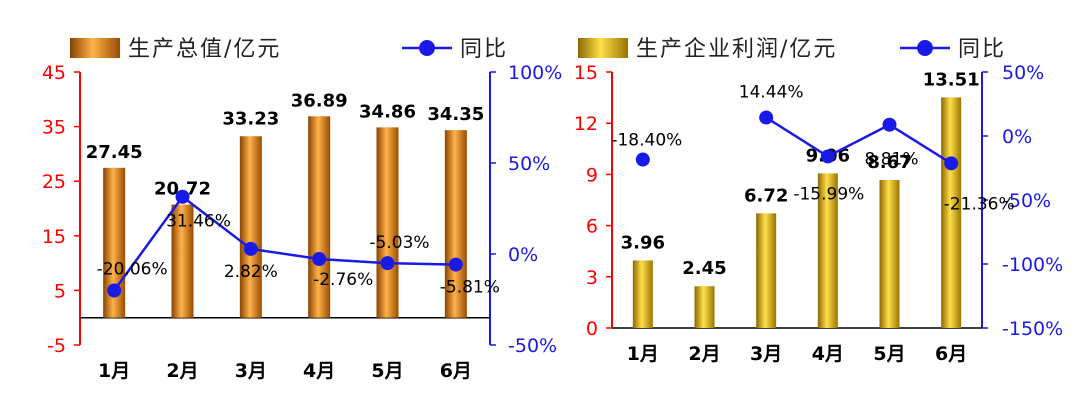 This screenshot has height=414, width=1080. What do you see at coordinates (592, 278) in the screenshot?
I see `left-tick-label: 3` at bounding box center [592, 278].